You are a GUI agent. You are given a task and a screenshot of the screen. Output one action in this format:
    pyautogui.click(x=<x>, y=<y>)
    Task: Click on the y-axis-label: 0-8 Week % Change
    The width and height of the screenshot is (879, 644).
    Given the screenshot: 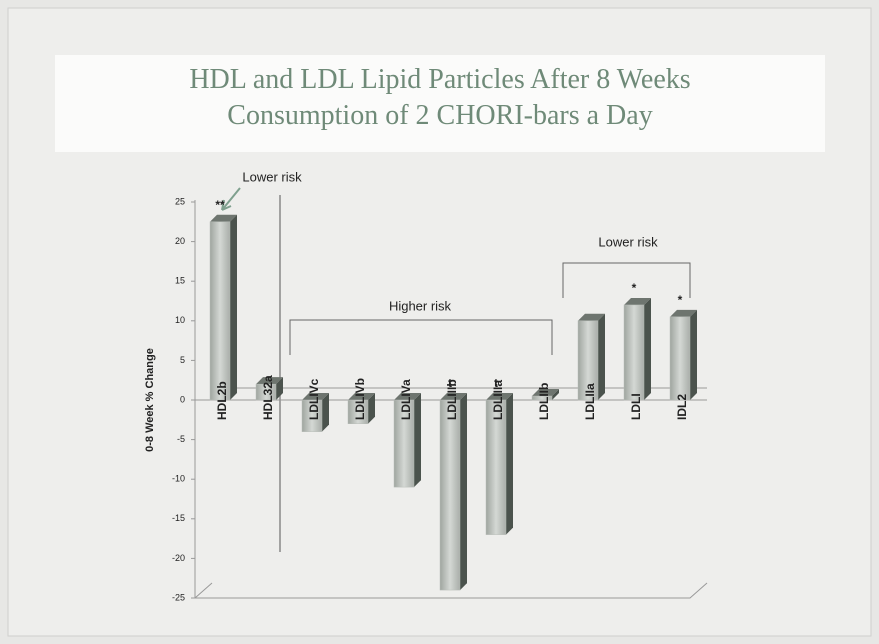 What is the action you would take?
    pyautogui.click(x=150, y=400)
    